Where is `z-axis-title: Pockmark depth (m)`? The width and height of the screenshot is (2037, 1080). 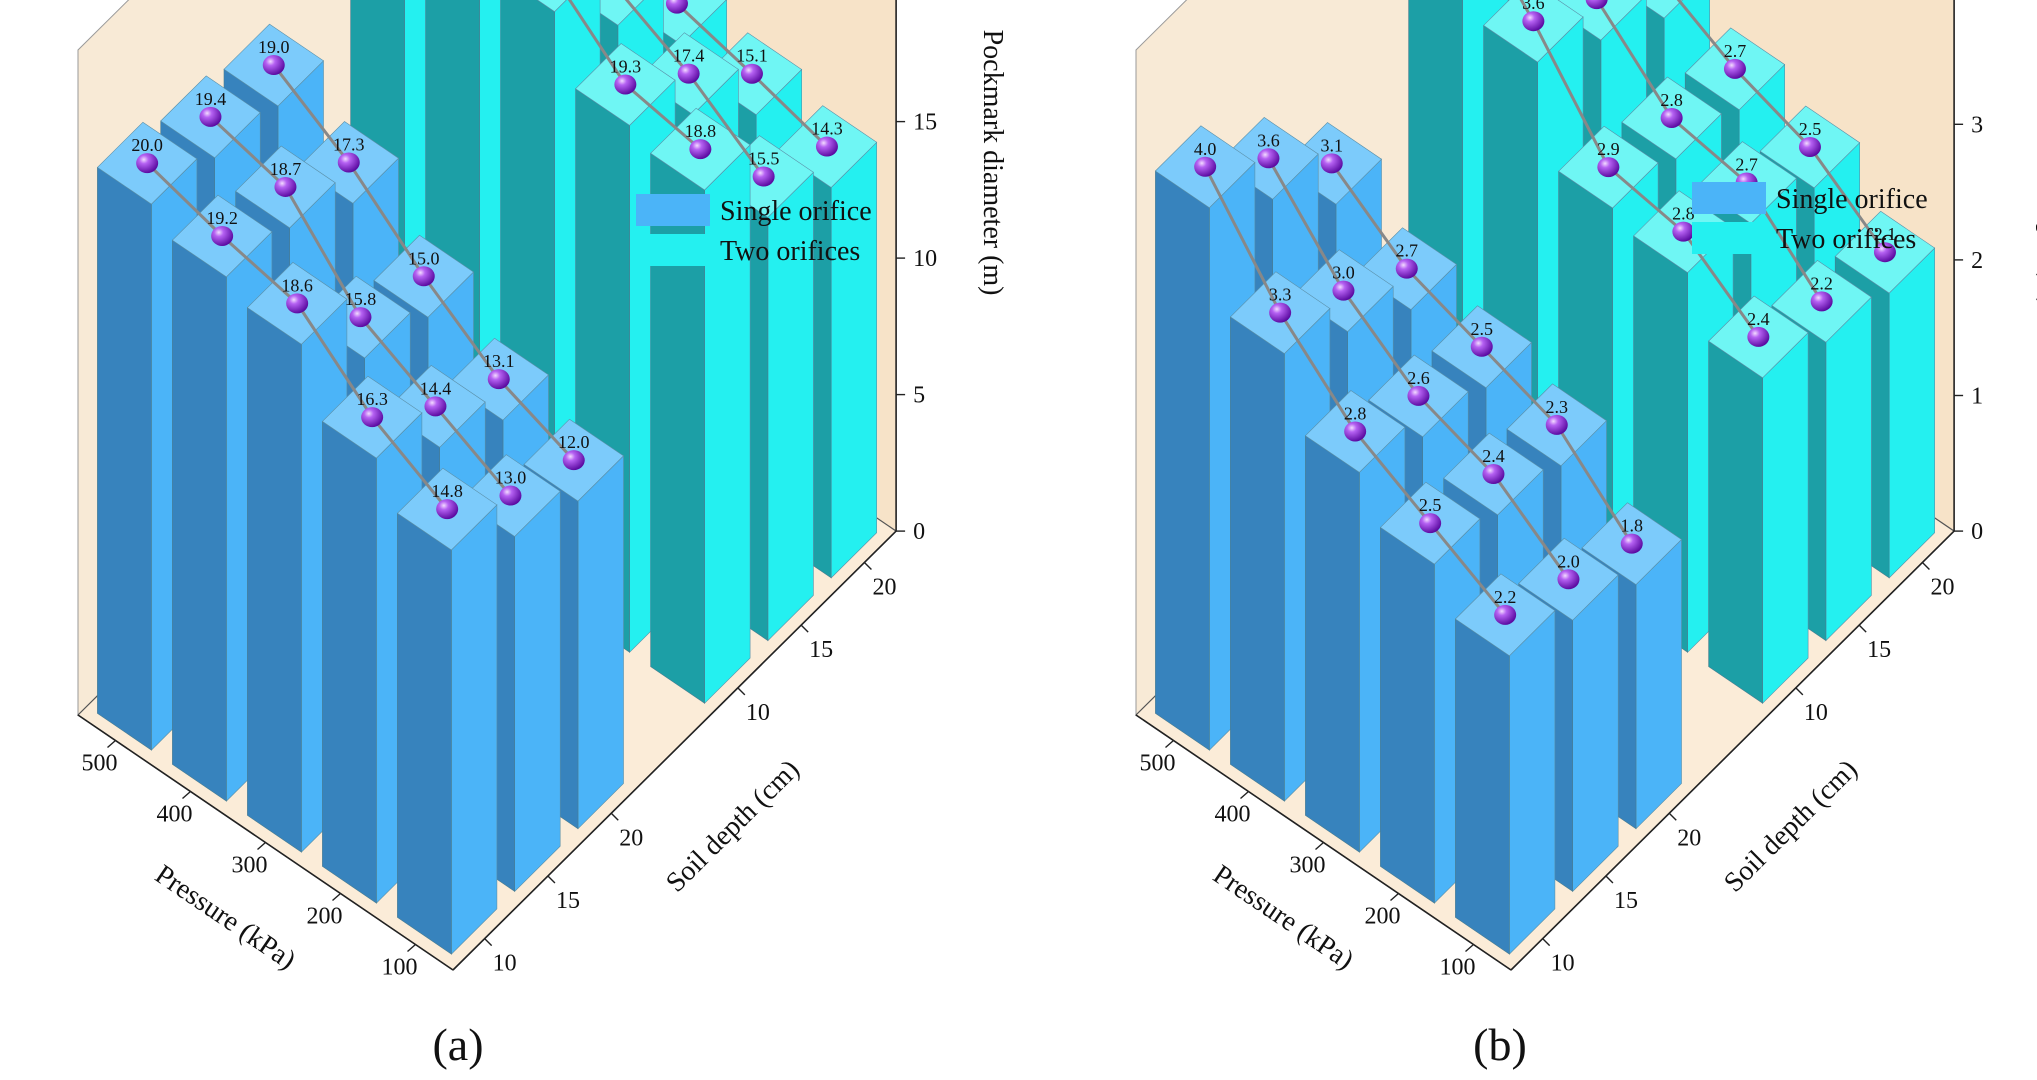
z-axis-title: Pockmark depth (m) is located at coordinates (2036, 192).